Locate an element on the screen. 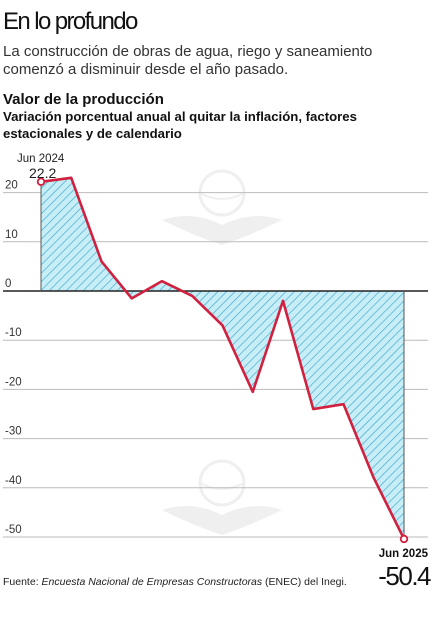 The width and height of the screenshot is (433, 620). watermark-globe is located at coordinates (222, 483).